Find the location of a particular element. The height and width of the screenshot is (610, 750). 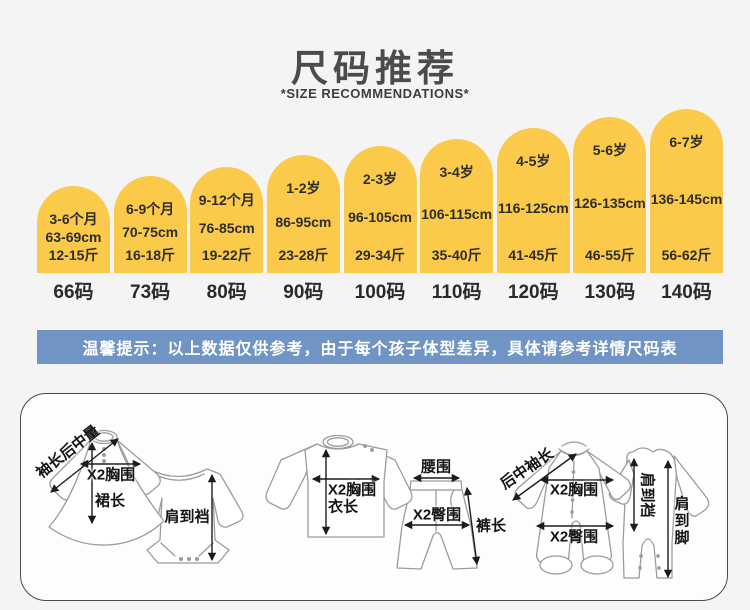

size-code: 73码 is located at coordinates (150, 292).